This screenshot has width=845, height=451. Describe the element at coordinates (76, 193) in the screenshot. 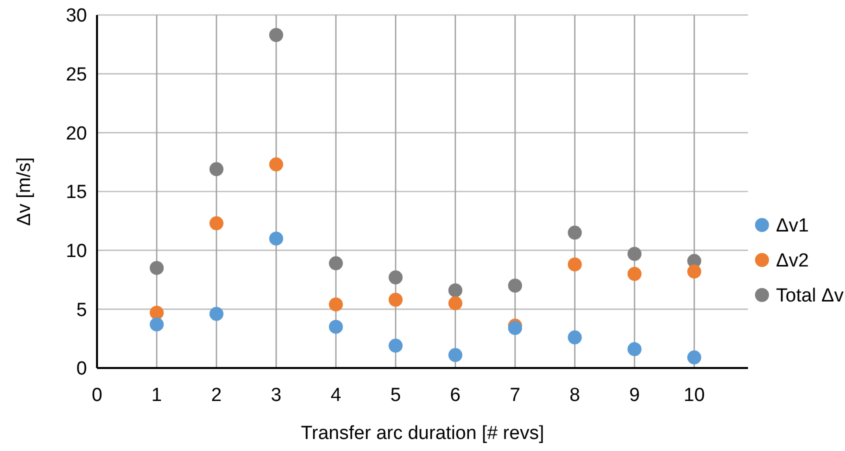

I see `y-tick-label: 15` at that location.